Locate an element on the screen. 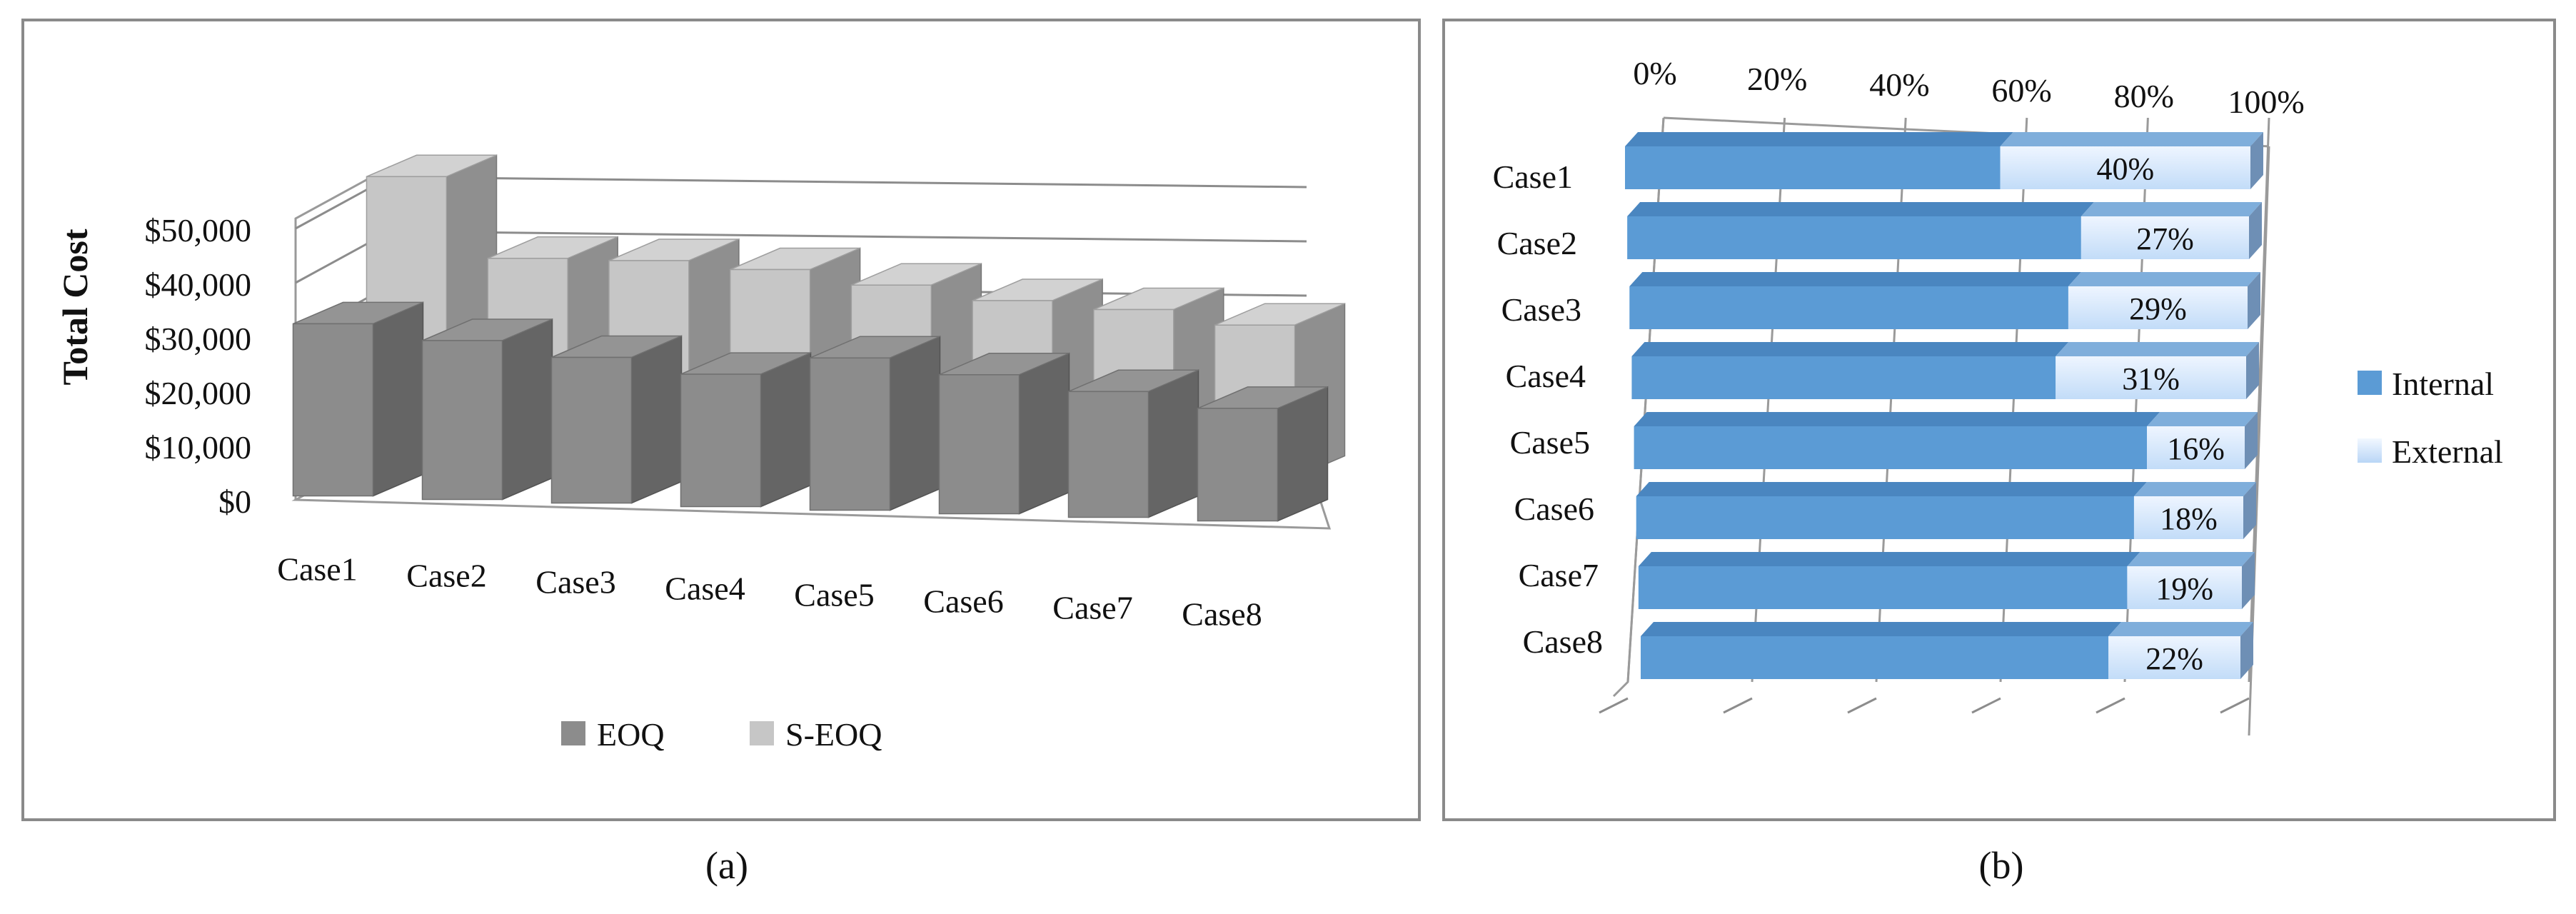 This screenshot has width=2576, height=914. x-tick-label: 0% is located at coordinates (1654, 73).